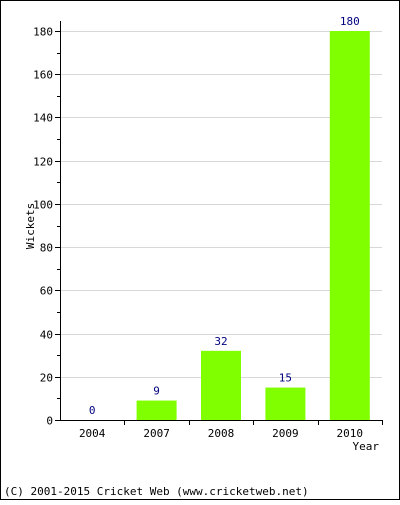 This screenshot has width=400, height=505. Describe the element at coordinates (285, 378) in the screenshot. I see `data-label: 15` at that location.